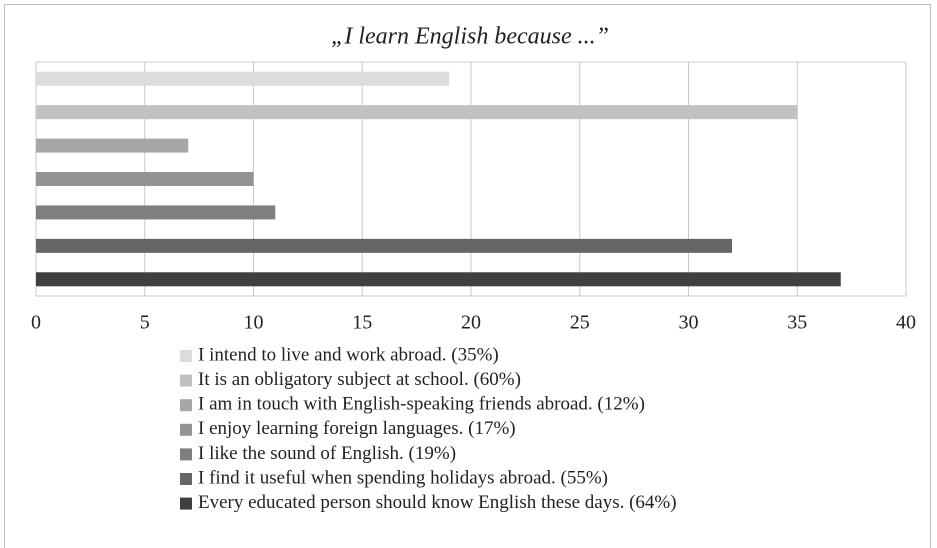  Describe the element at coordinates (145, 323) in the screenshot. I see `x-tick-label: 5` at that location.